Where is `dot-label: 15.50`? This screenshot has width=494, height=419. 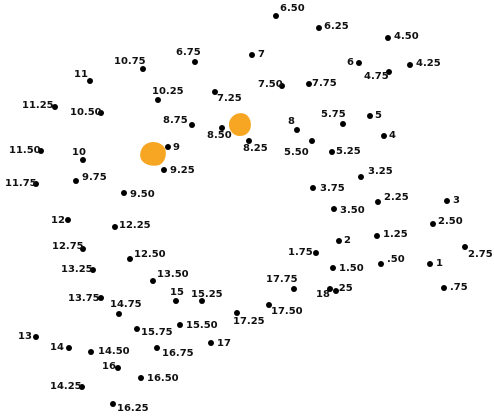
dot-label: 15.50 is located at coordinates (202, 325).